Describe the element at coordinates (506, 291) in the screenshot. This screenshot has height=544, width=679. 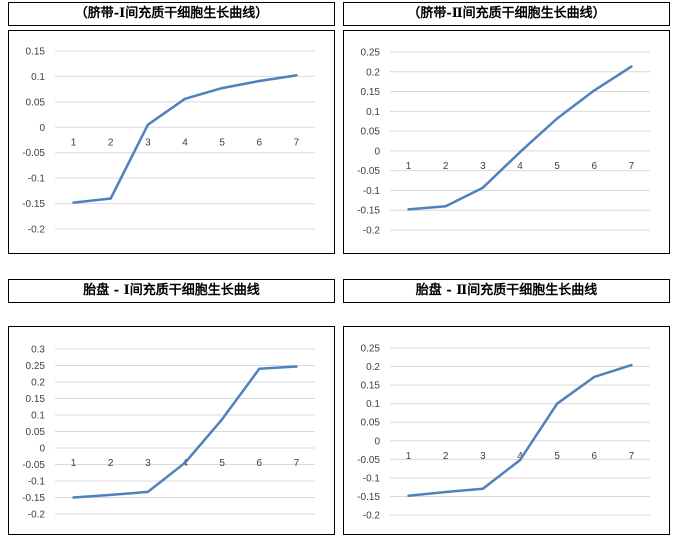
I see `chart-4-title: 胎盘 - Ⅱ间充质干细胞生长曲线` at that location.